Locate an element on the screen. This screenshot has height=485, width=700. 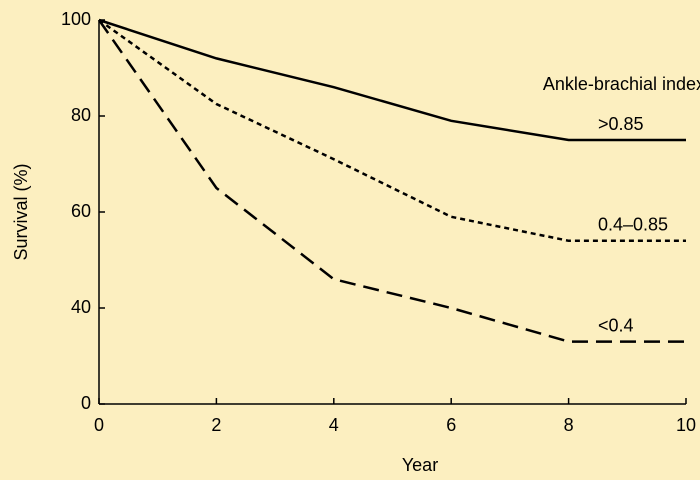
y-tick-label: 60 is located at coordinates (81, 211).